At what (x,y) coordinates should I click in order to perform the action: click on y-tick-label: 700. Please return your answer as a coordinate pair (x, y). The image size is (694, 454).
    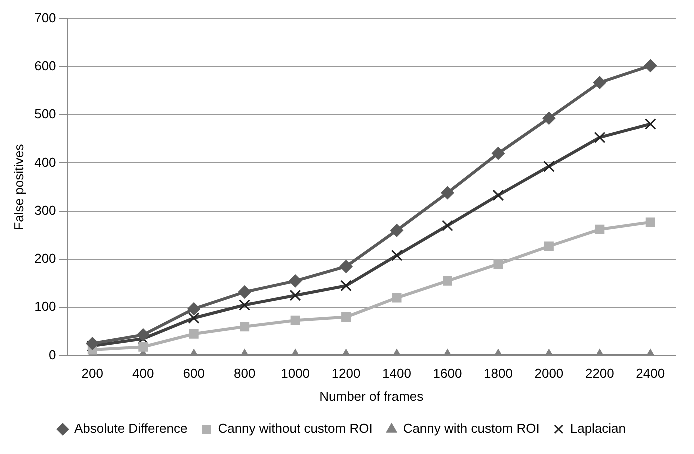
    Looking at the image, I should click on (45, 18).